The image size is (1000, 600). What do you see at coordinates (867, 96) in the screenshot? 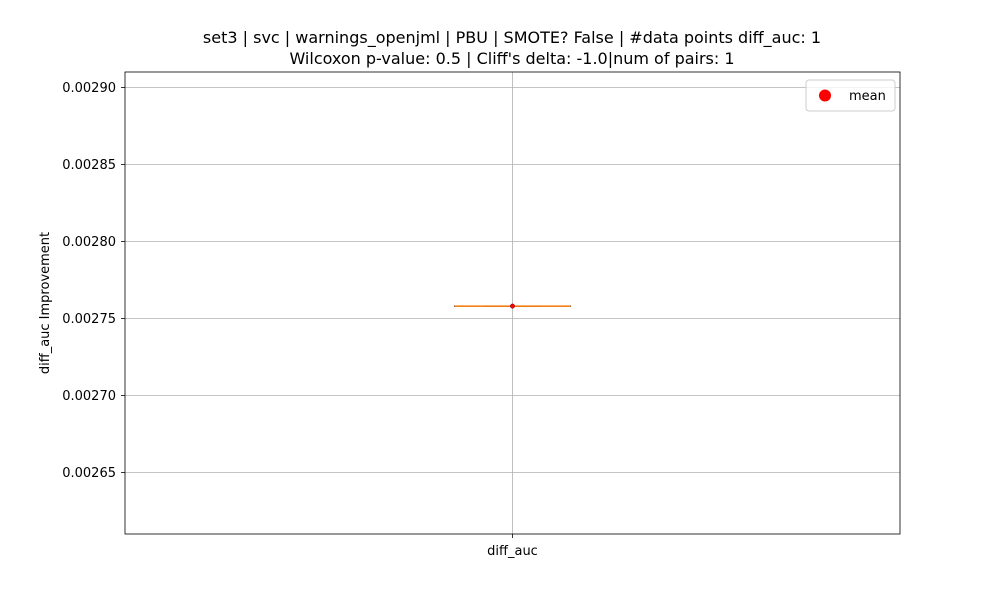
I see `legend-label: mean` at bounding box center [867, 96].